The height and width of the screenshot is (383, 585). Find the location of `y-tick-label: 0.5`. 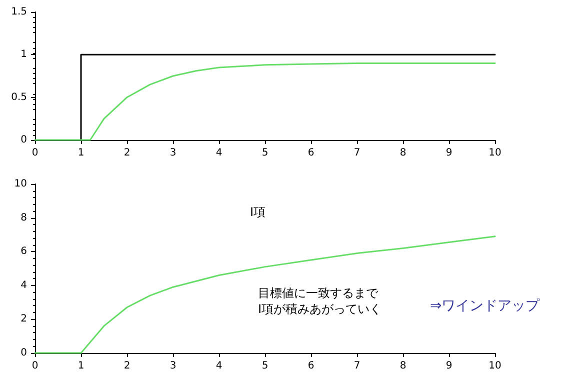

y-tick-label: 0.5 is located at coordinates (19, 97).